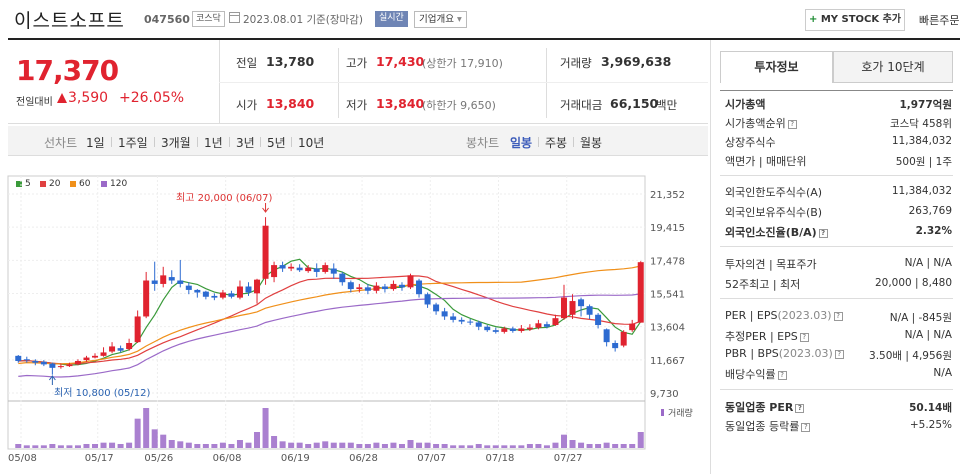 The width and height of the screenshot is (968, 474). What do you see at coordinates (920, 124) in the screenshot?
I see `market-cap-rank-value: 코스닥 458위` at bounding box center [920, 124].